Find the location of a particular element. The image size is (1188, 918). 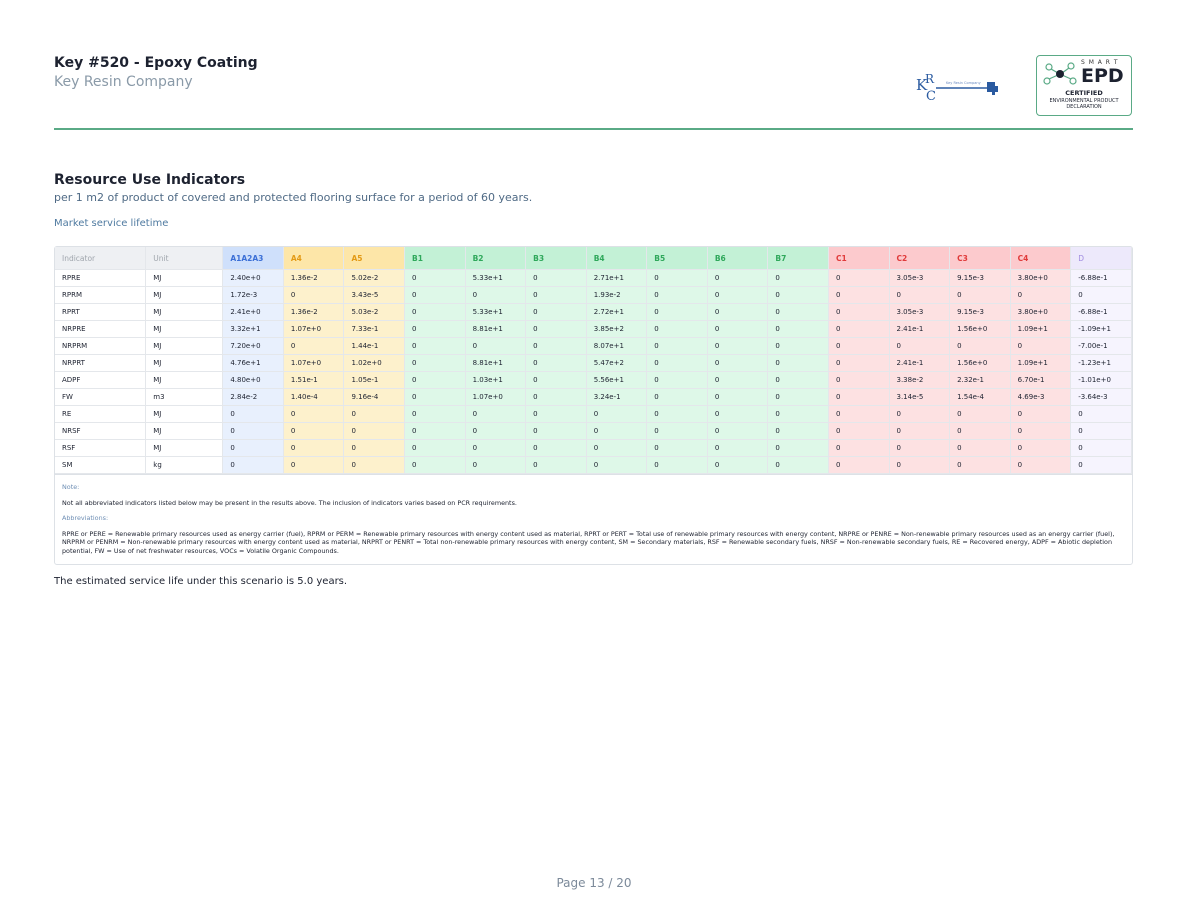

table-cell: 1.51e-1 is located at coordinates (314, 380).